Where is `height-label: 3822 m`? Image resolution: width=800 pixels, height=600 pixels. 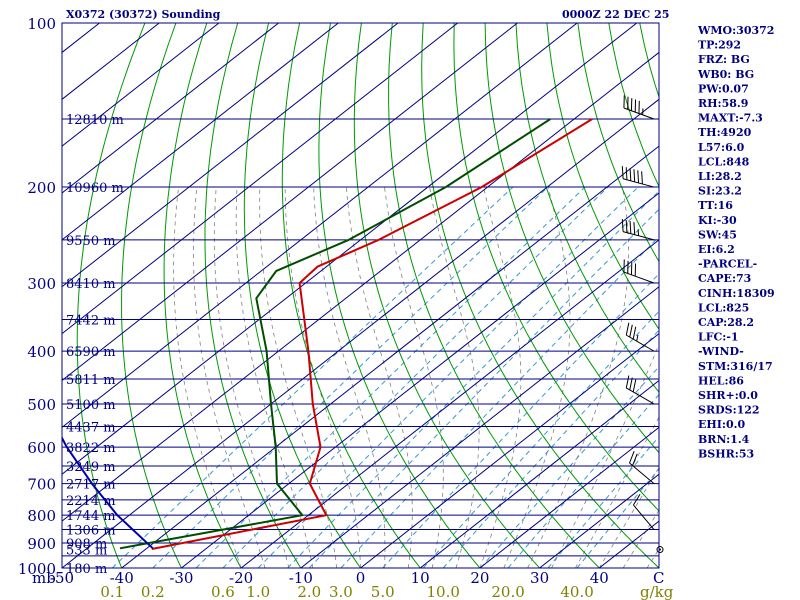
height-label: 3822 m is located at coordinates (91, 448).